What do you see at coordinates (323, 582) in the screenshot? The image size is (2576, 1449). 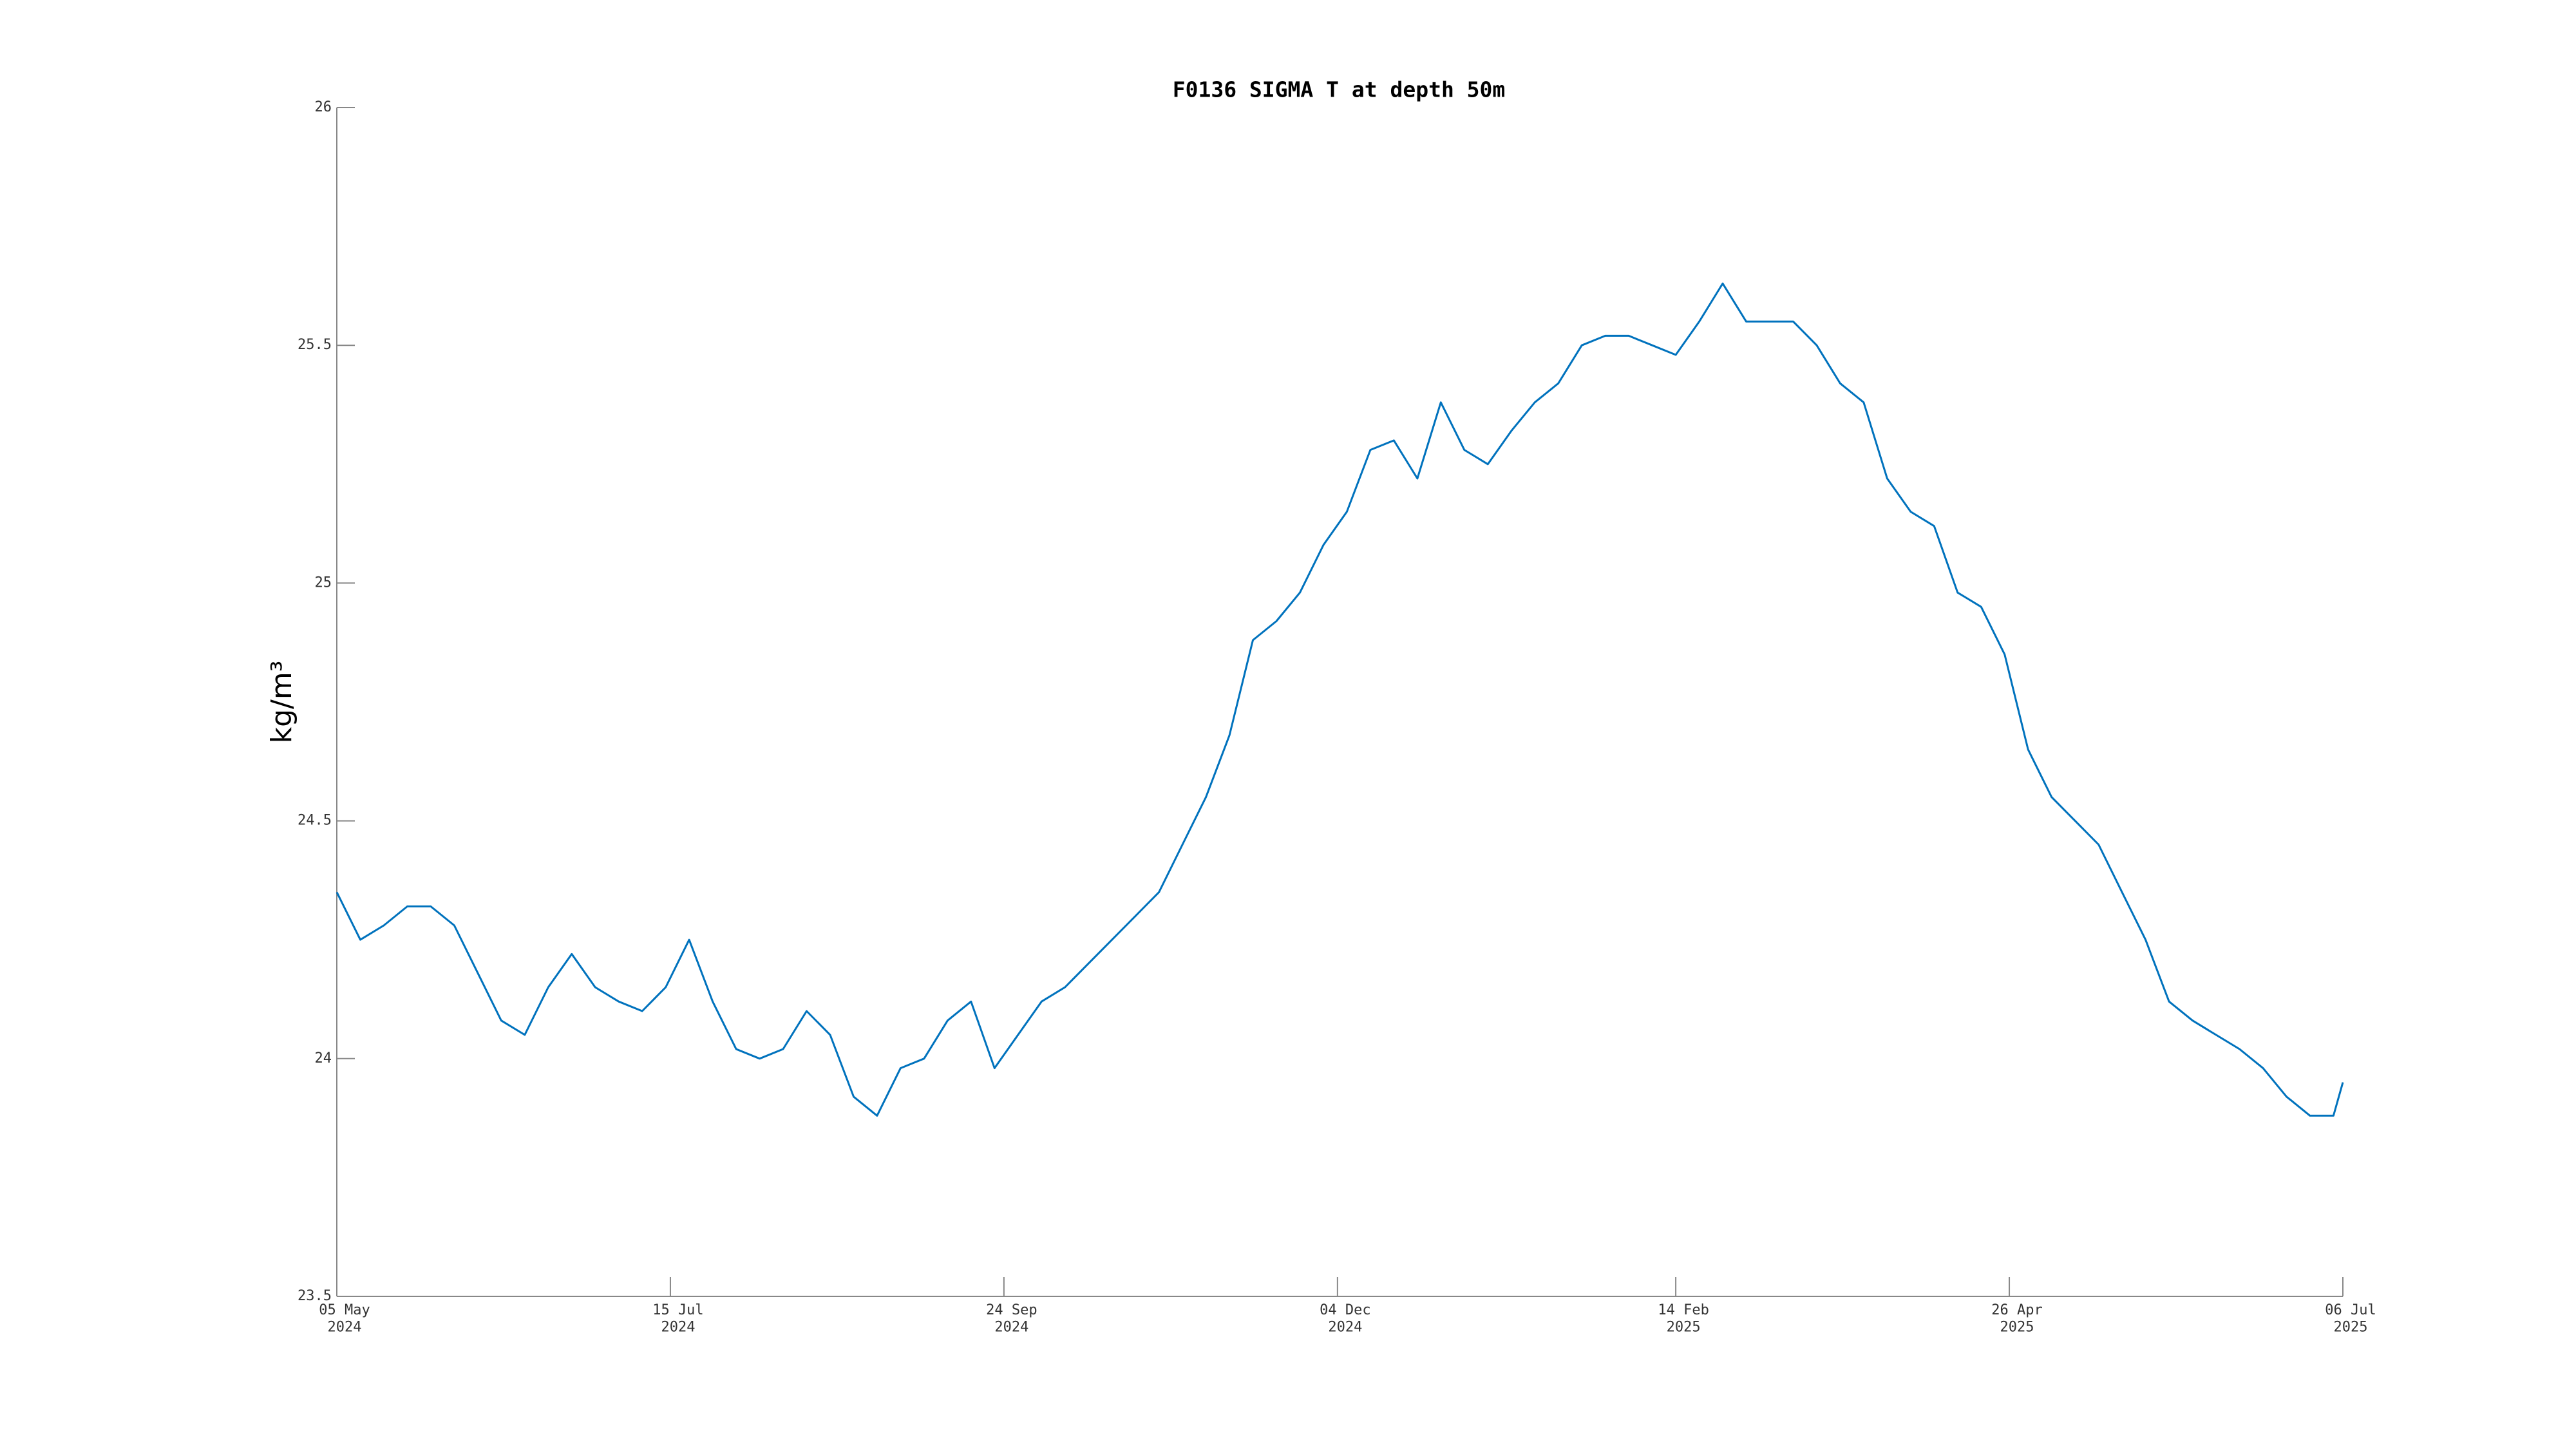 I see `y-tick-label: 25` at bounding box center [323, 582].